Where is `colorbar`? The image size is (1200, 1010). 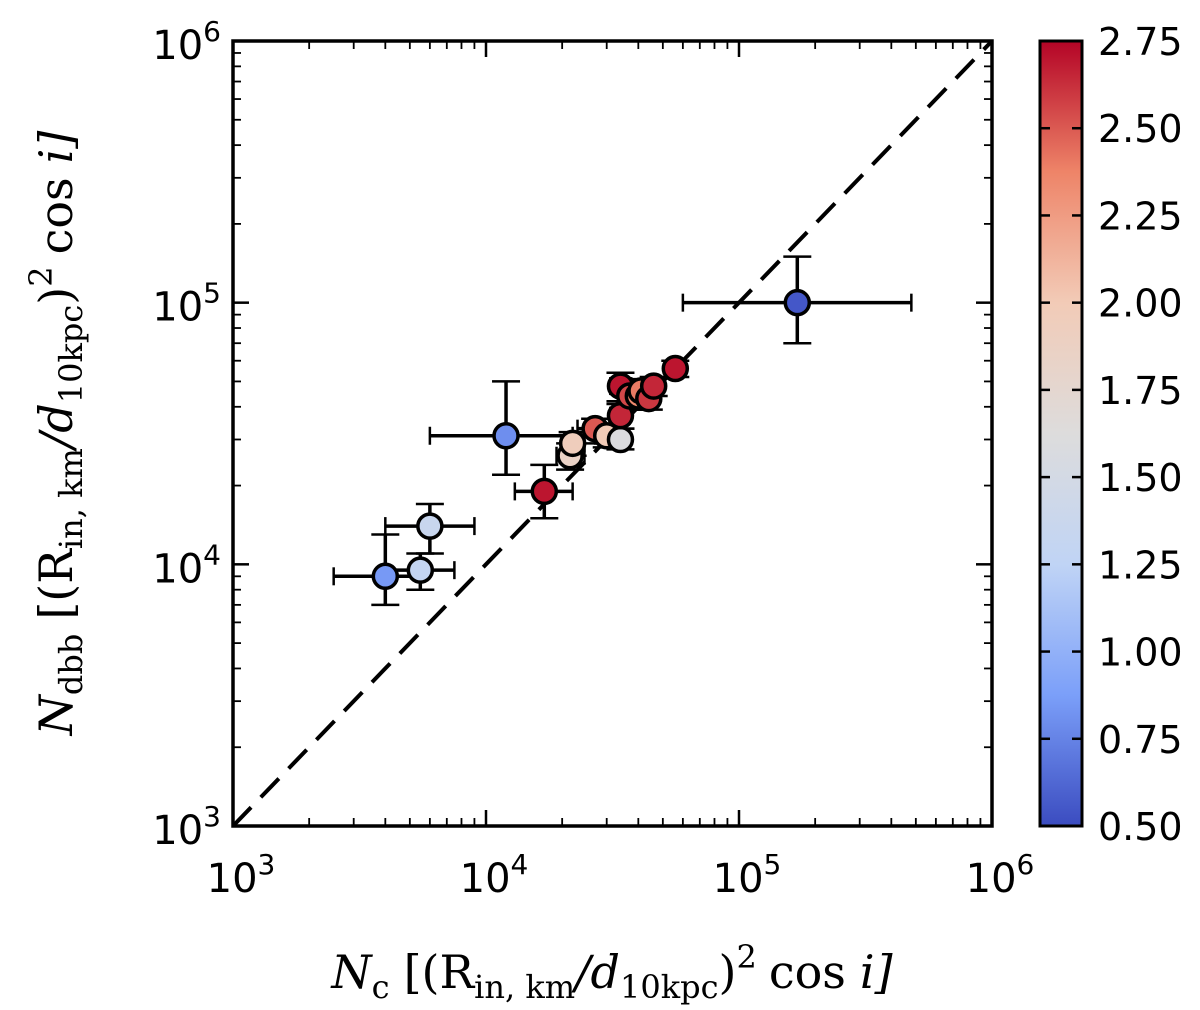
colorbar is located at coordinates (1061, 433).